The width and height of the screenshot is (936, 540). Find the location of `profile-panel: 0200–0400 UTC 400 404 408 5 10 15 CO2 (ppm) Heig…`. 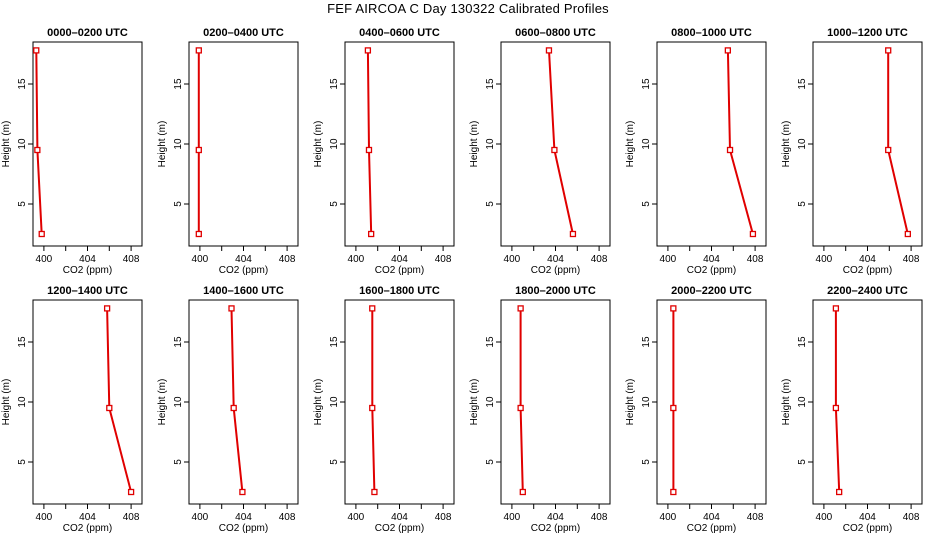

profile-panel: 0200–0400 UTC 400 404 408 5 10 15 CO2 (ppm) Heig… is located at coordinates (228, 151).